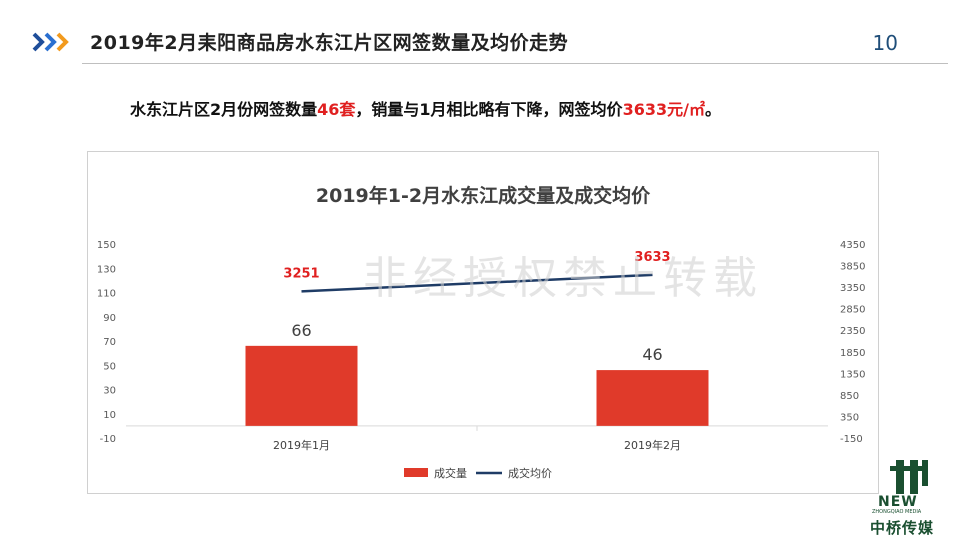 Image resolution: width=960 pixels, height=540 pixels. I want to click on page-title: 2019年2月耒阳商品房水东江片区网签数量及均价走势, so click(329, 43).